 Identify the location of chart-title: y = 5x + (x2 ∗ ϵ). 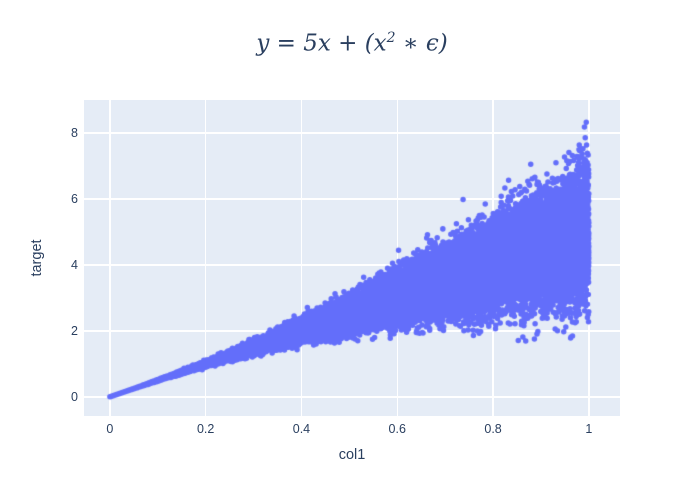
(351, 43).